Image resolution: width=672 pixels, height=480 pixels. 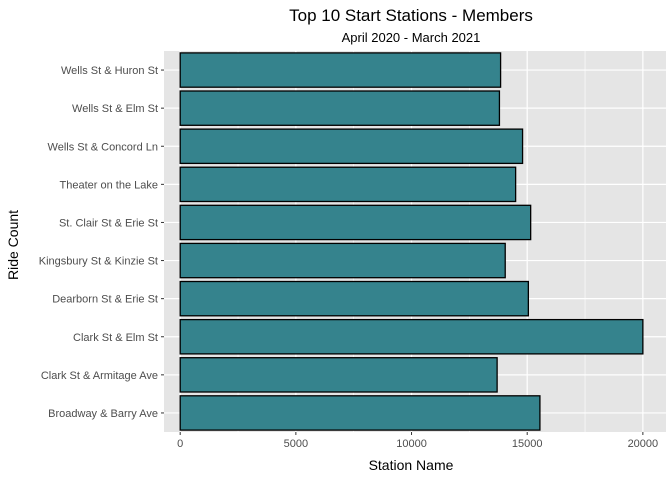 What do you see at coordinates (180, 444) in the screenshot?
I see `x-tick-label: 0` at bounding box center [180, 444].